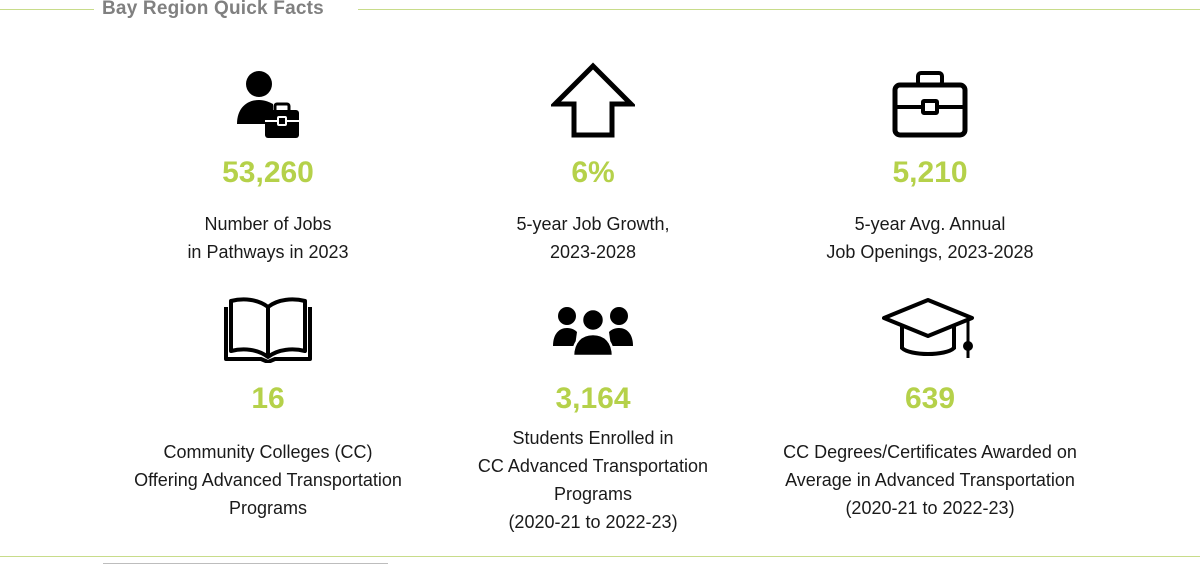 Image resolution: width=1200 pixels, height=566 pixels. What do you see at coordinates (268, 172) in the screenshot?
I see `fact-value: 53,260` at bounding box center [268, 172].